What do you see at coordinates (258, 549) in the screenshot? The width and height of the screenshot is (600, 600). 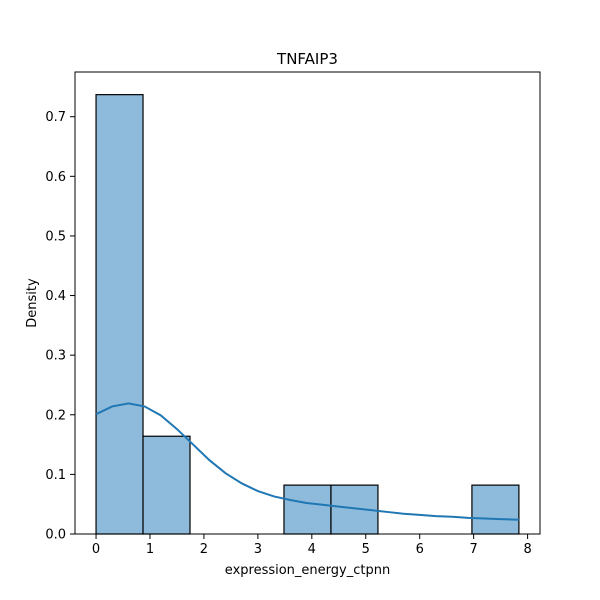 I see `x-tick-label: 3` at bounding box center [258, 549].